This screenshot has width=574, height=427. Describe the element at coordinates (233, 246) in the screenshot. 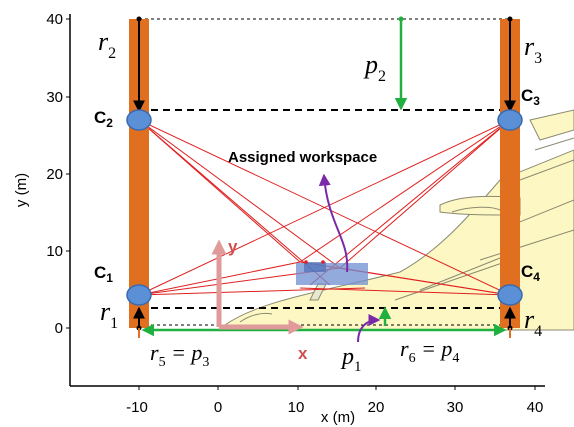

I see `frame-y-label: y` at that location.